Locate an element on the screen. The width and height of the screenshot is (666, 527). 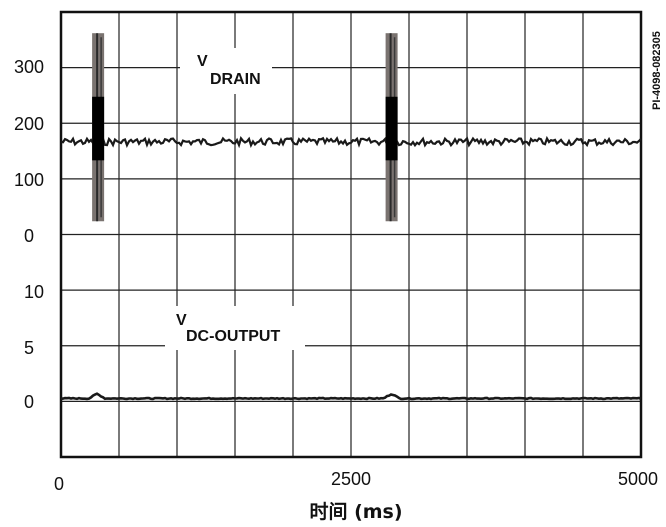
output-label: V DC-OUTPUT is located at coordinates (228, 328).